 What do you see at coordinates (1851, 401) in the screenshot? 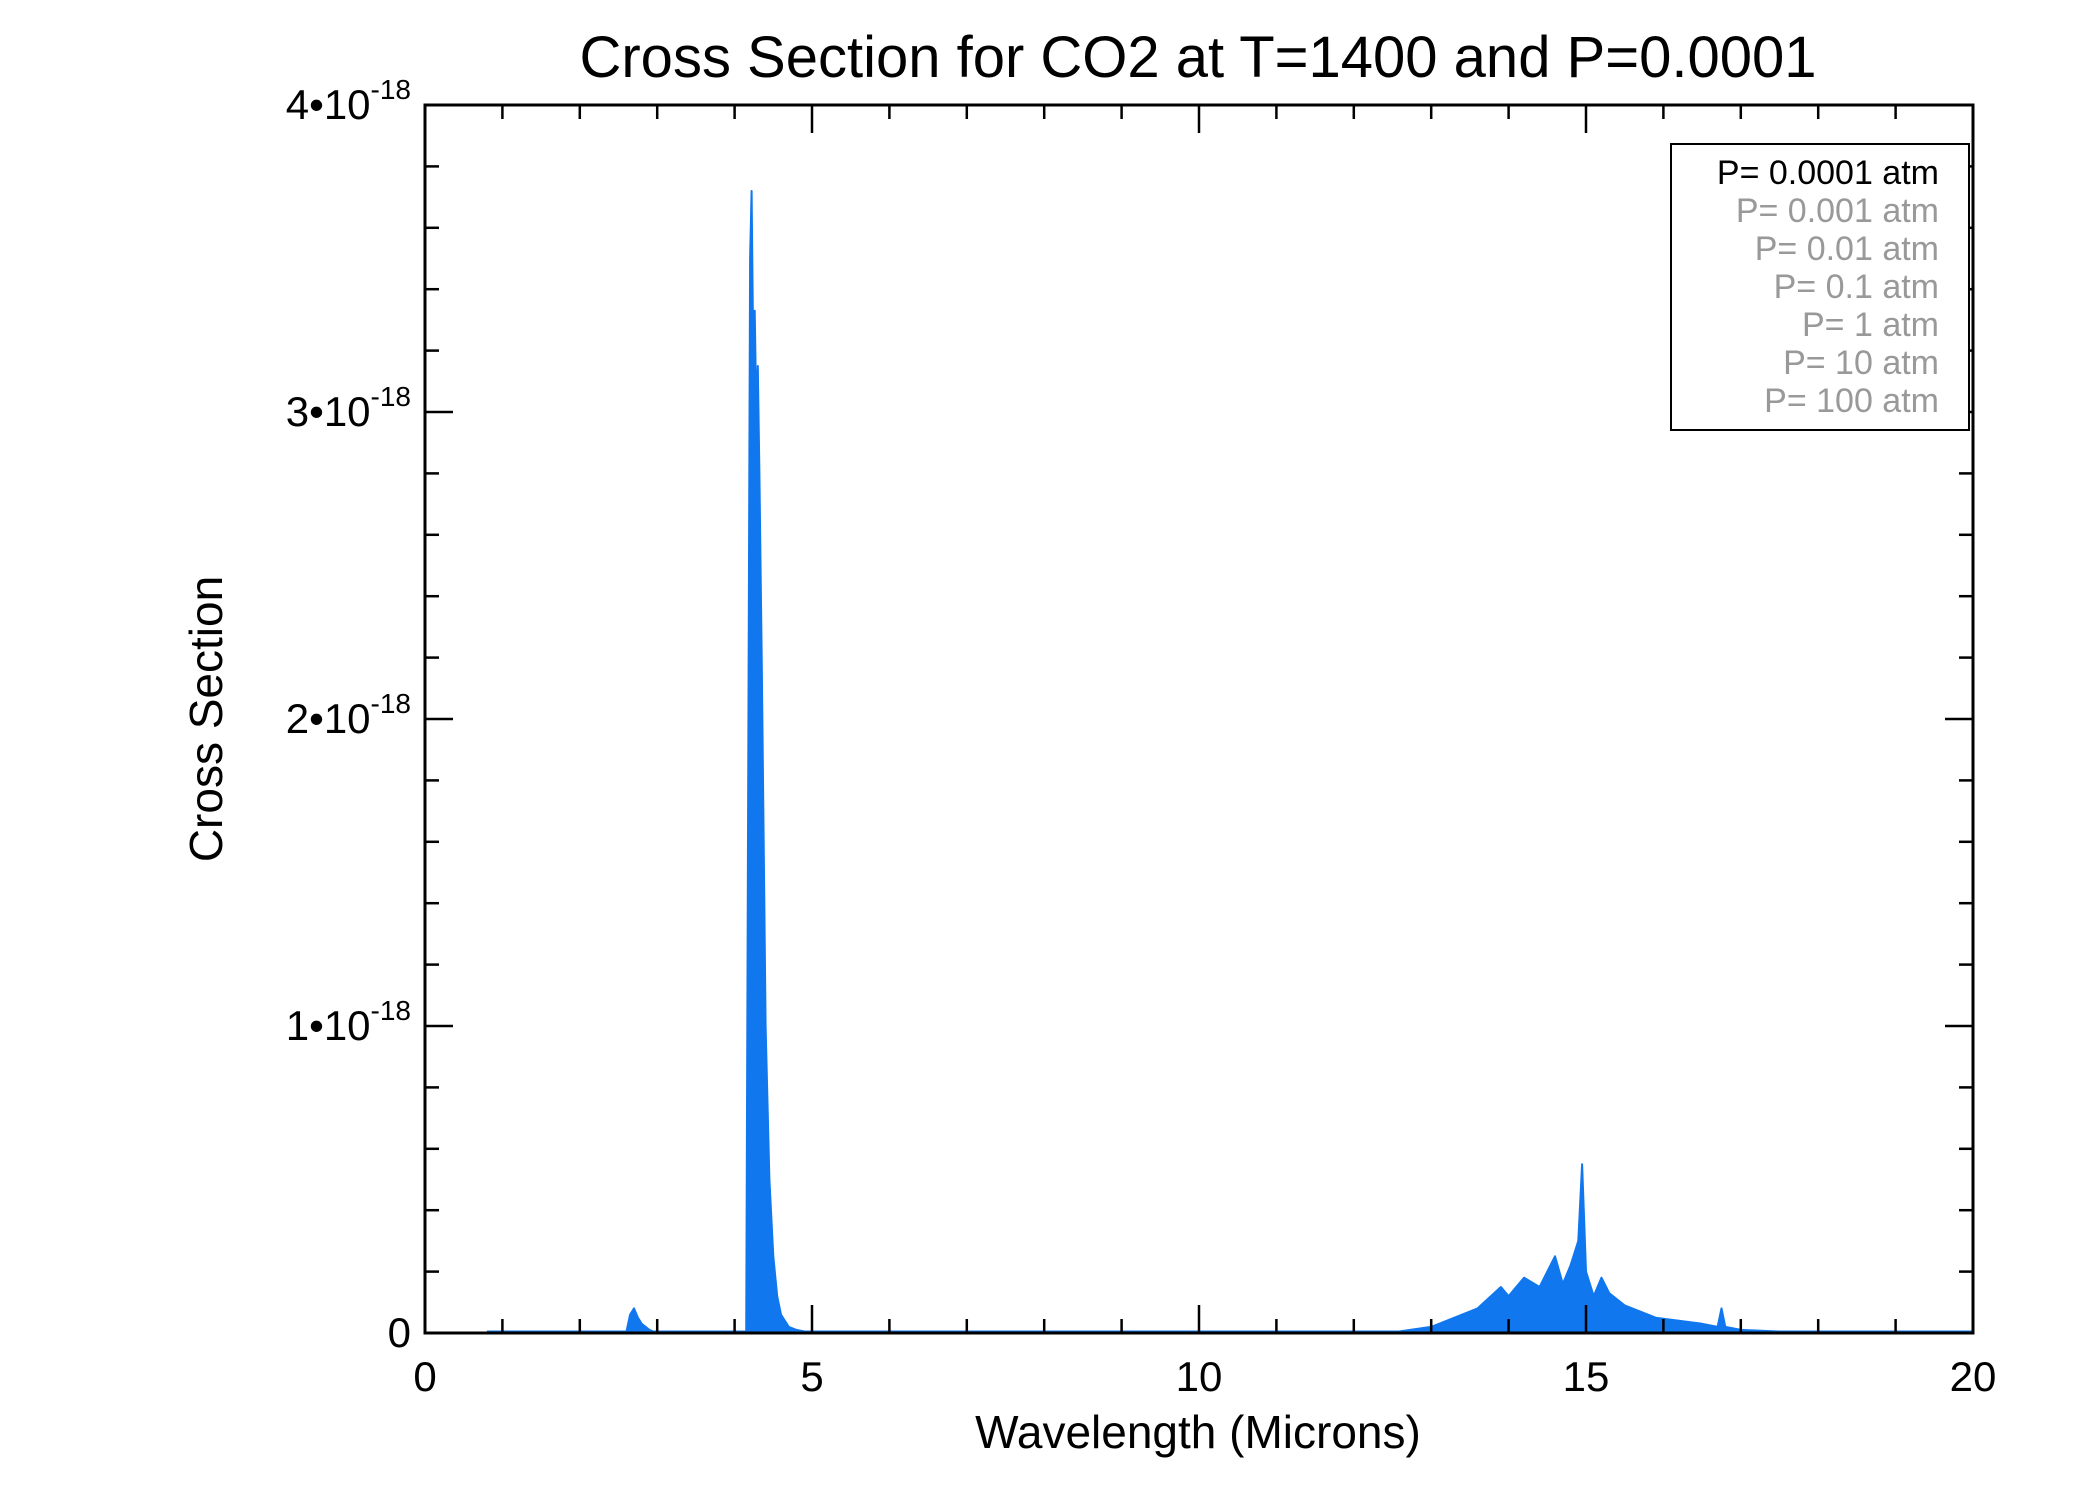
I see `legend-entry: P= 100 atm` at bounding box center [1851, 401].